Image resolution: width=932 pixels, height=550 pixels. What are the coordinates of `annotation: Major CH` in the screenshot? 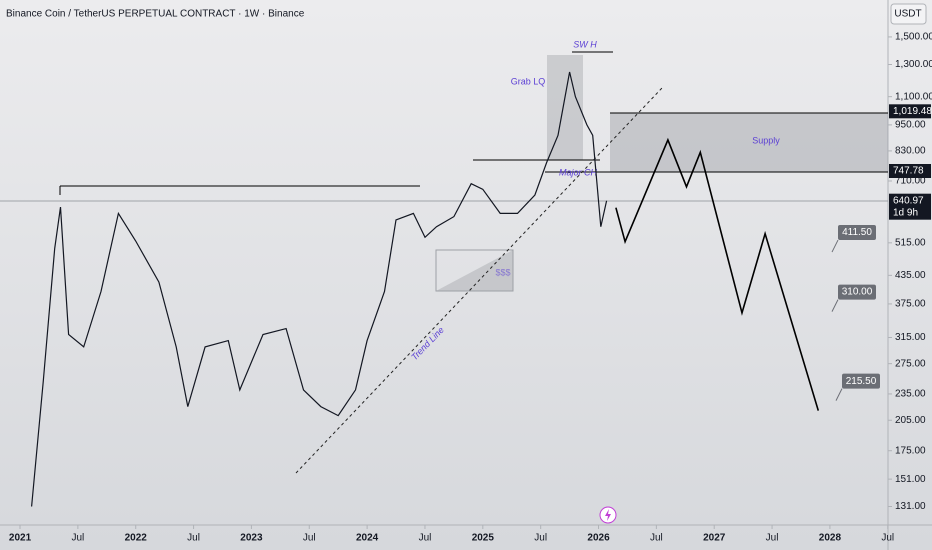 It's located at (578, 172).